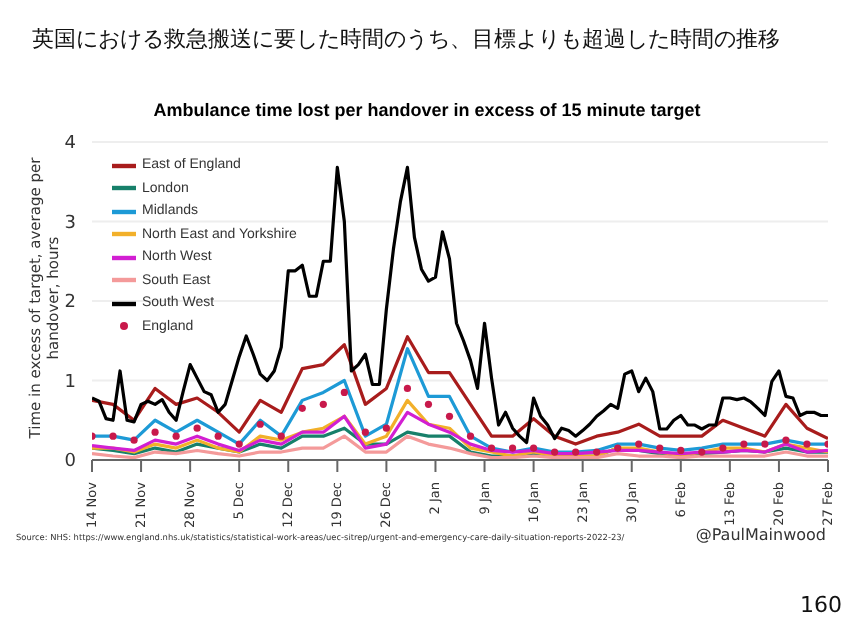  I want to click on chart-title: 英国における救急搬送に要した時間のうち、目標よりも超過した時間の推移, so click(406, 39).